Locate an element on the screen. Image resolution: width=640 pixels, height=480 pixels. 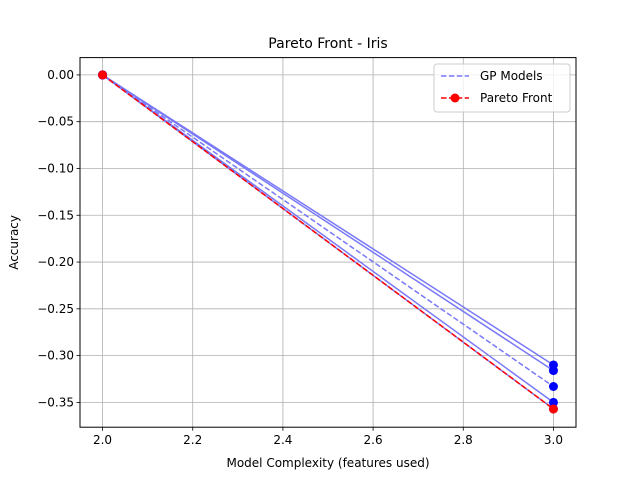
legend-pareto-label: Pareto Front is located at coordinates (516, 98).